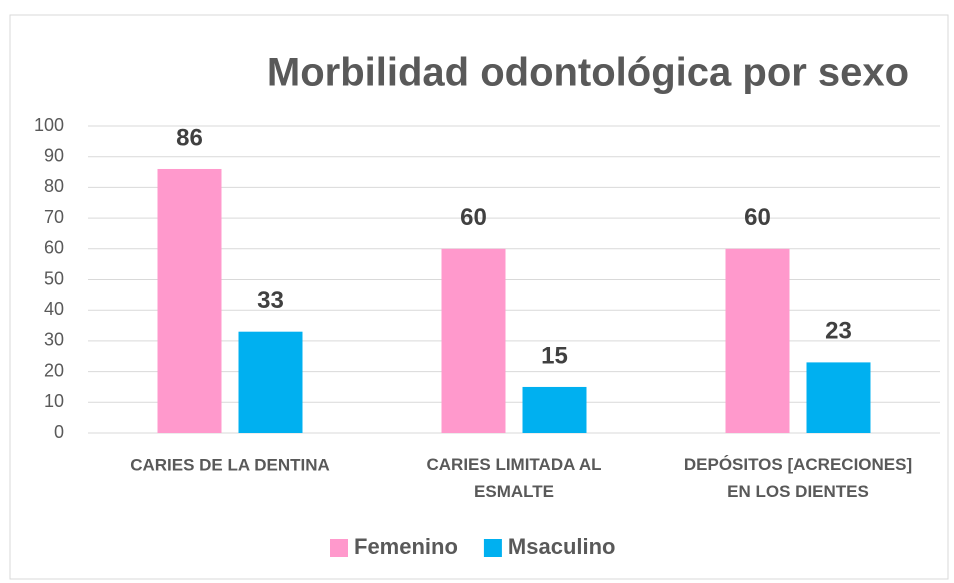 The height and width of the screenshot is (583, 954). I want to click on y-tick-label: 100, so click(49, 125).